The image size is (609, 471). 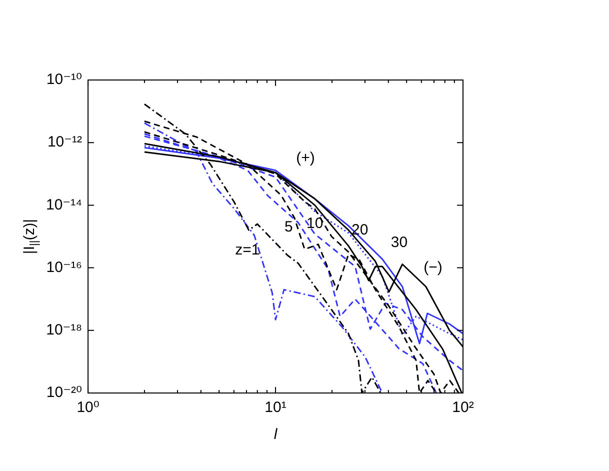 I want to click on y-tick-label: 10⁻¹⁶, so click(x=64, y=267).